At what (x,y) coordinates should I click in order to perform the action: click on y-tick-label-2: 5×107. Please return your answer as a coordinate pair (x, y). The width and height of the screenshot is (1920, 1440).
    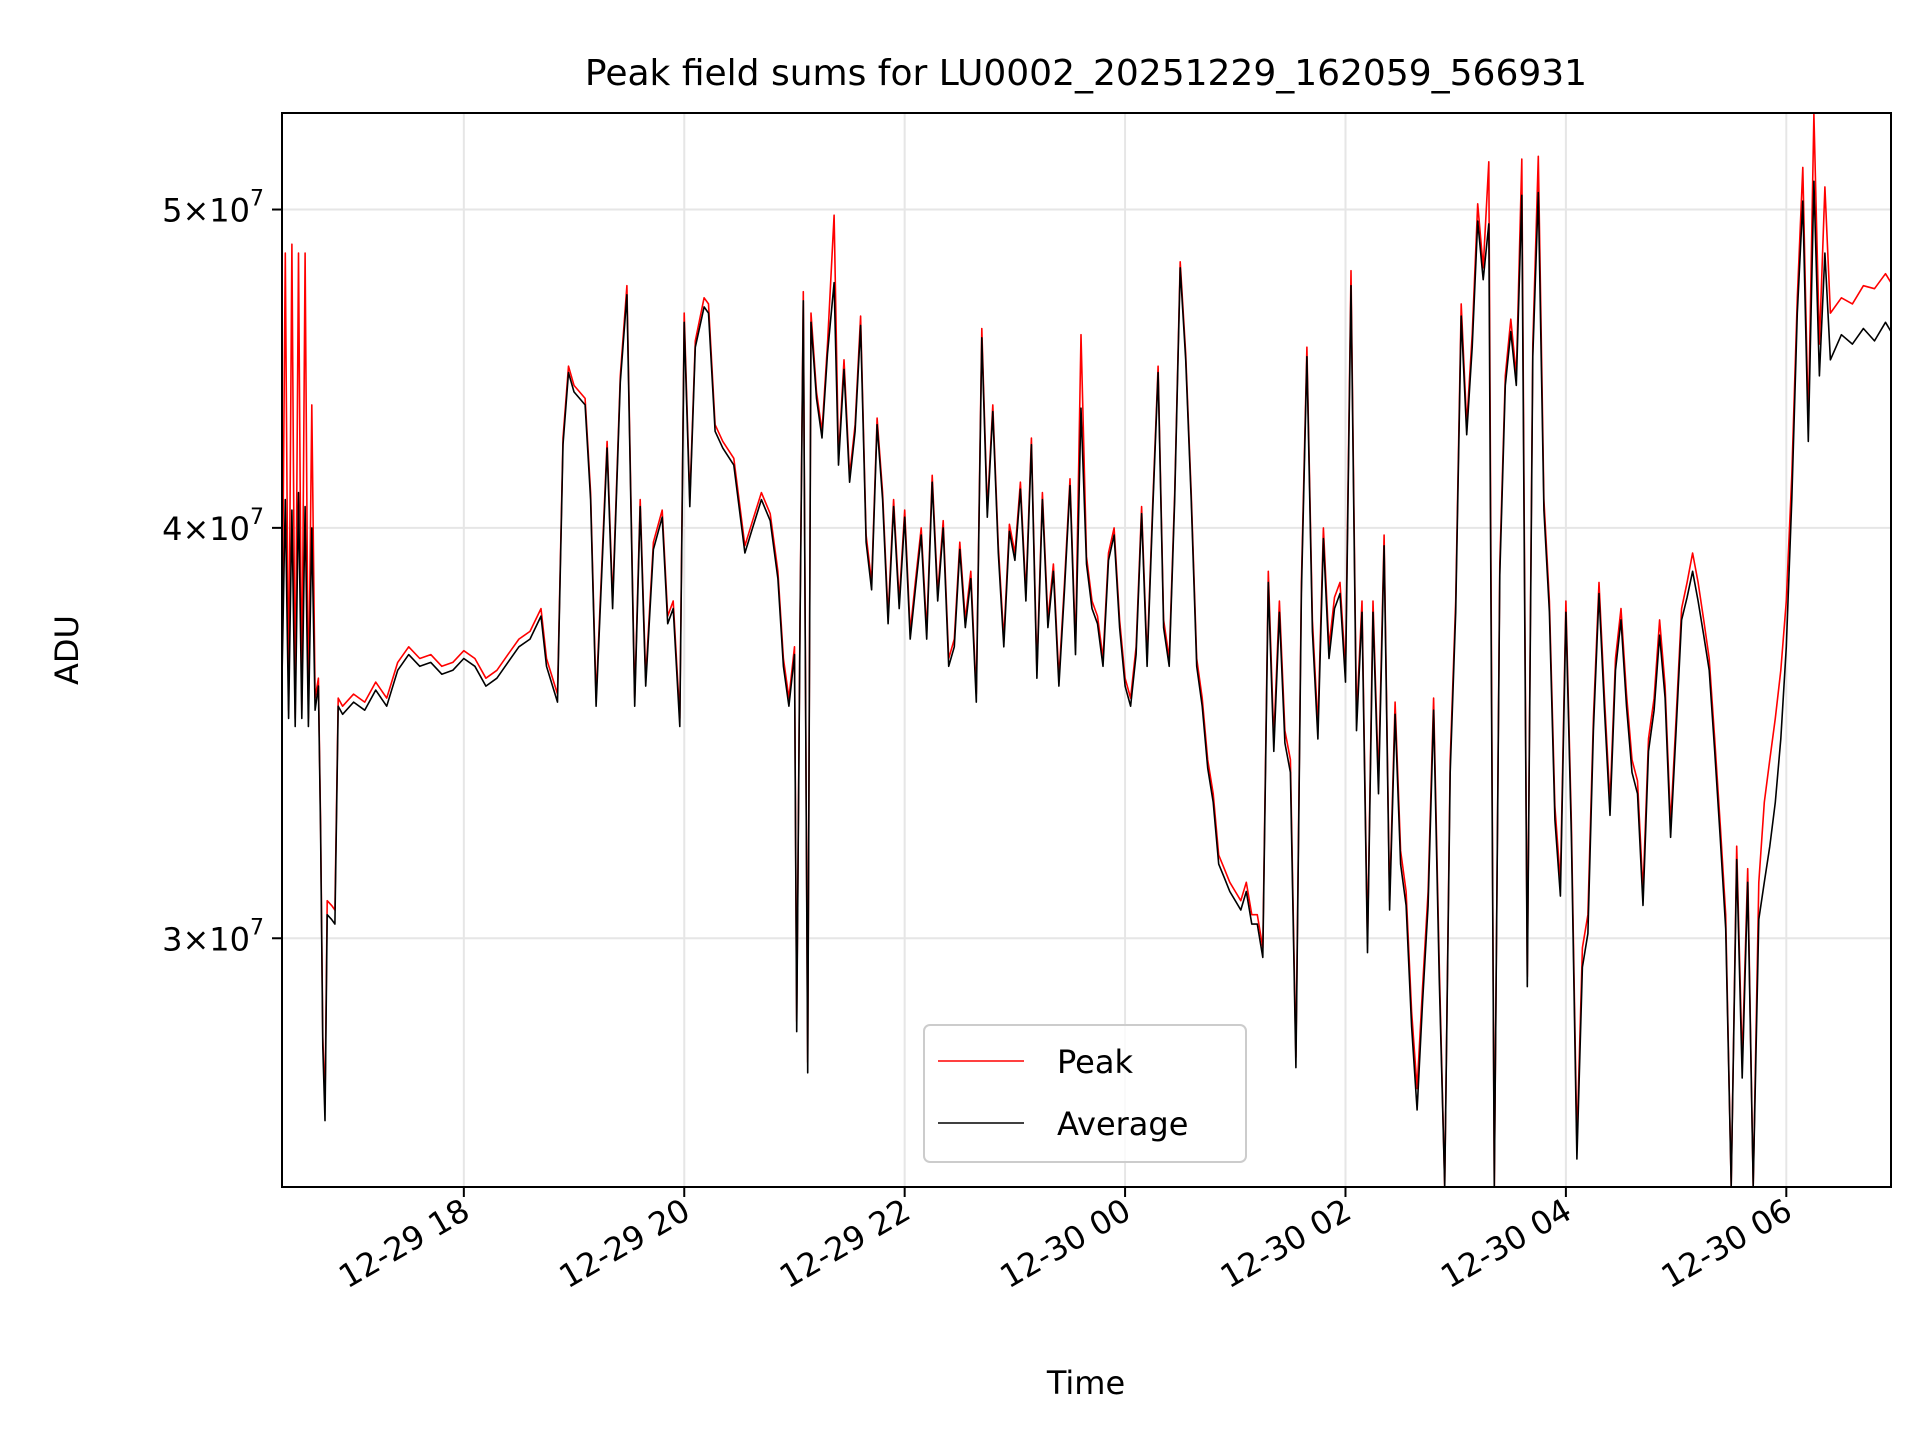
    Looking at the image, I should click on (213, 208).